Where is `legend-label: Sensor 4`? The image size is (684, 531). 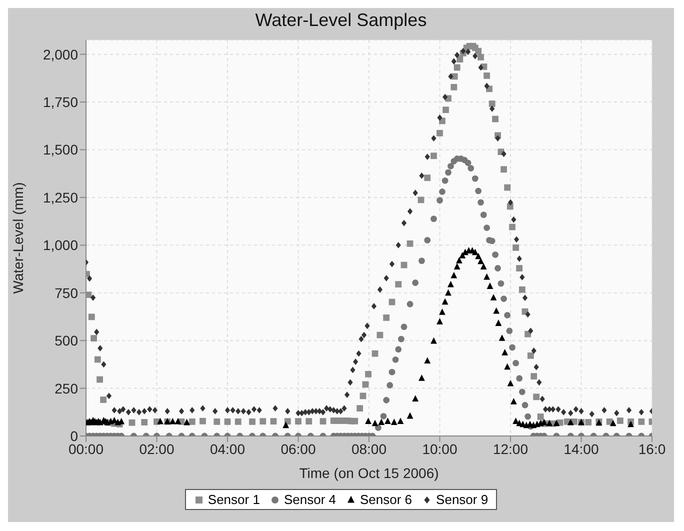 legend-label: Sensor 4 is located at coordinates (309, 499).